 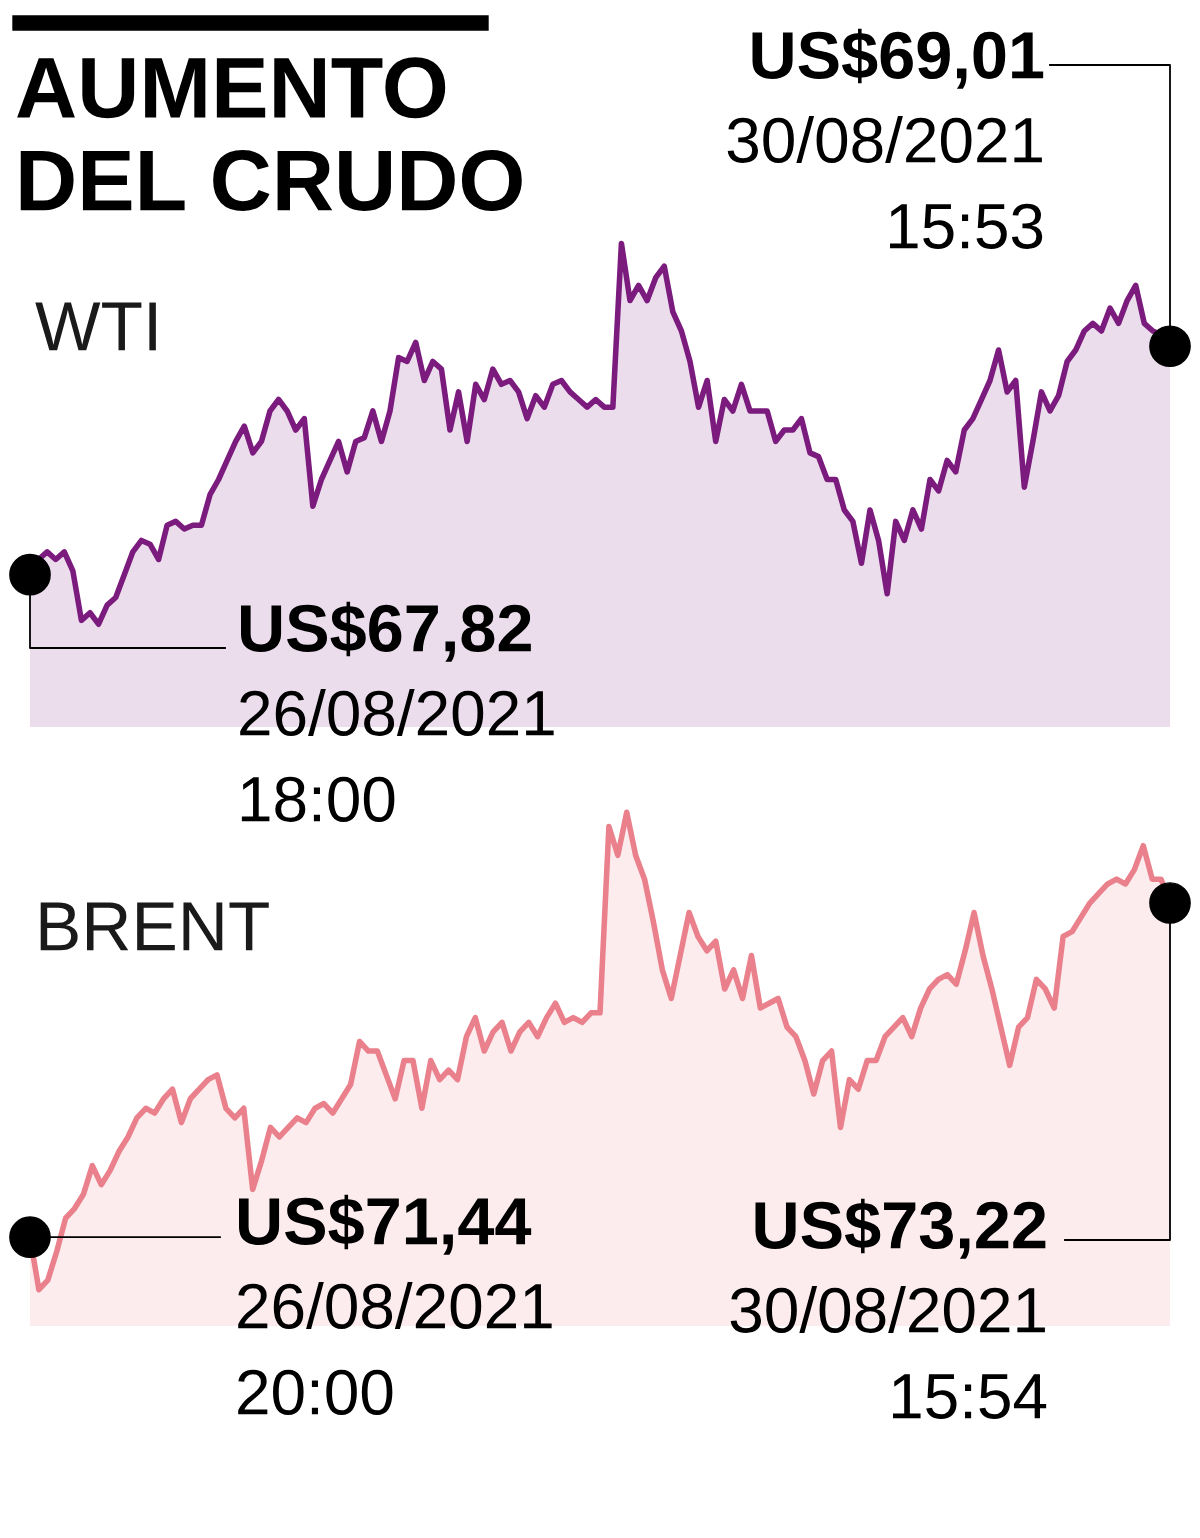 I want to click on annotation: US$73,22 30/08/2021 15:54, so click(x=888, y=1308).